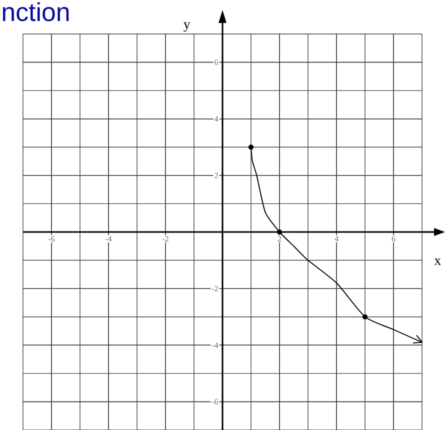 The image size is (446, 430). What do you see at coordinates (187, 27) in the screenshot?
I see `y-axis-title: y` at bounding box center [187, 27].